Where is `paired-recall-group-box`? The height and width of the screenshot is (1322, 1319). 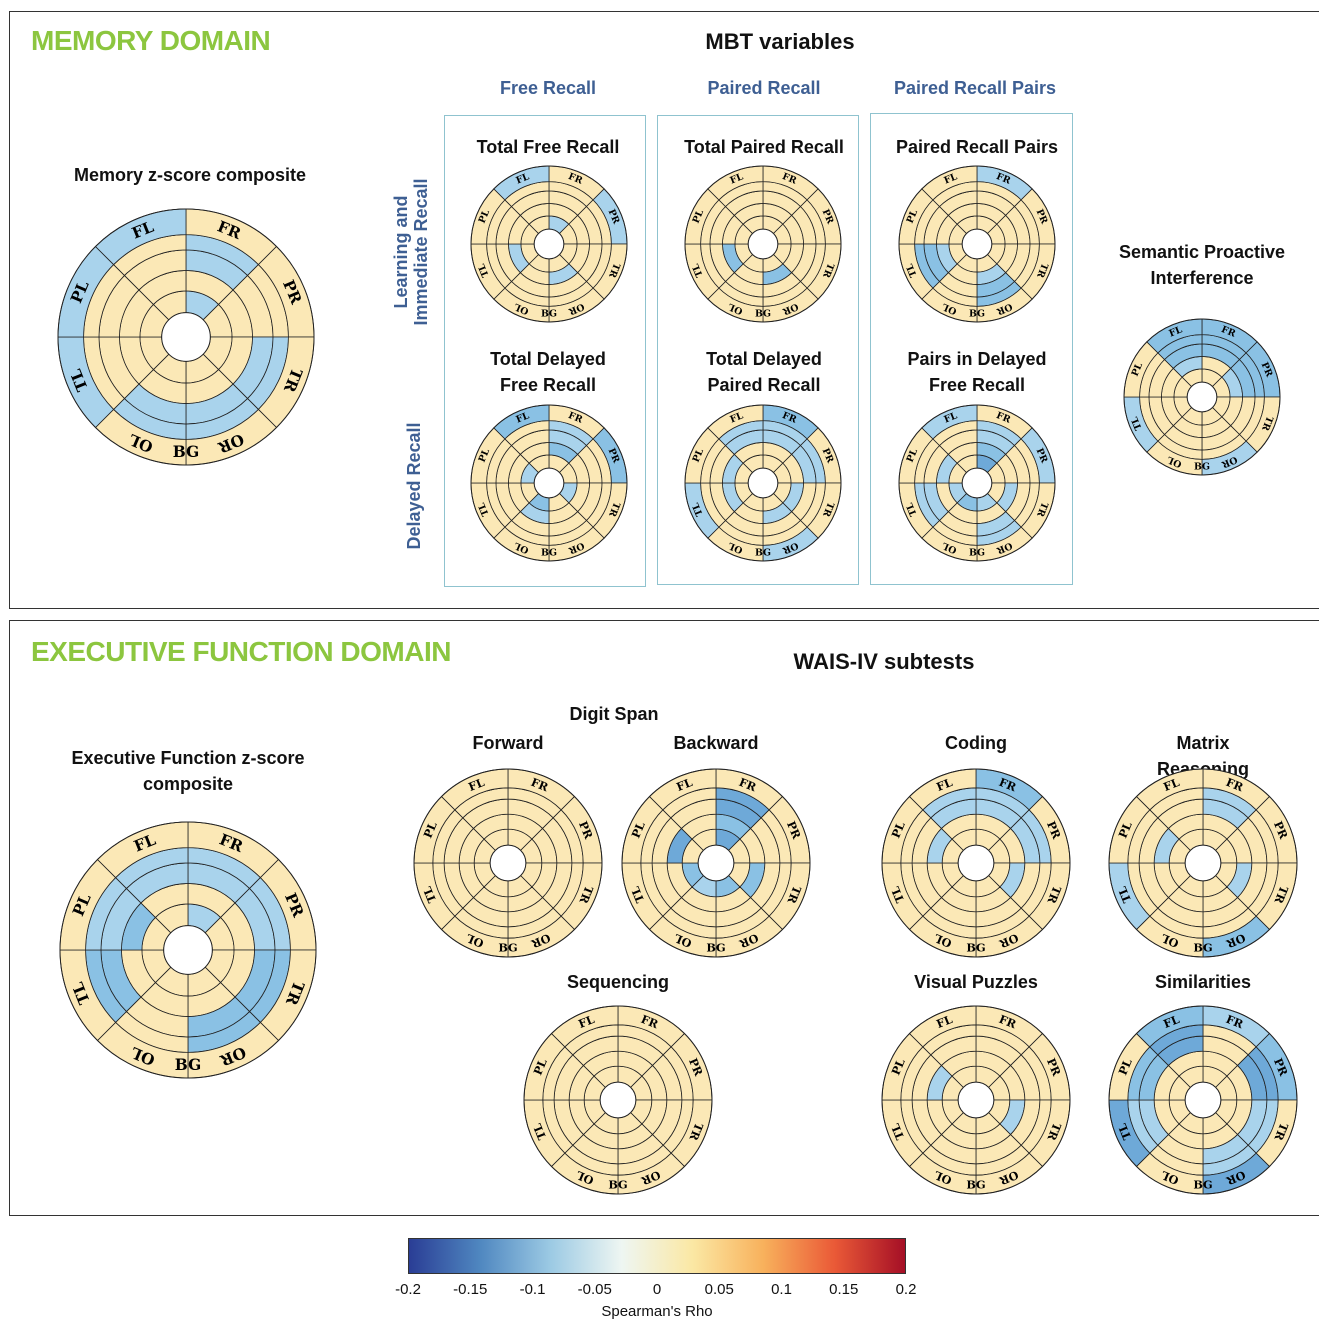
paired-recall-group-box is located at coordinates (758, 350).